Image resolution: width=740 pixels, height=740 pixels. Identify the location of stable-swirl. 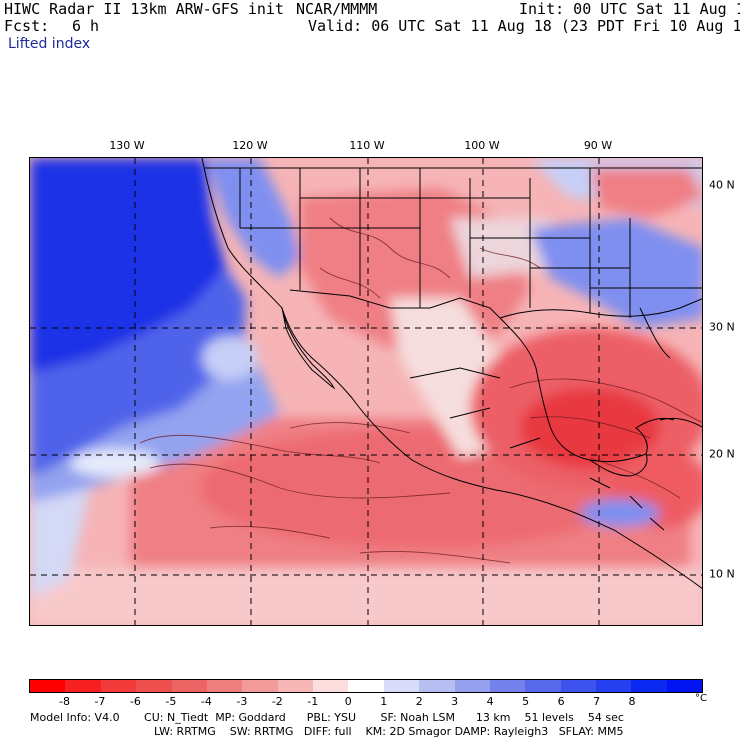
(230, 358).